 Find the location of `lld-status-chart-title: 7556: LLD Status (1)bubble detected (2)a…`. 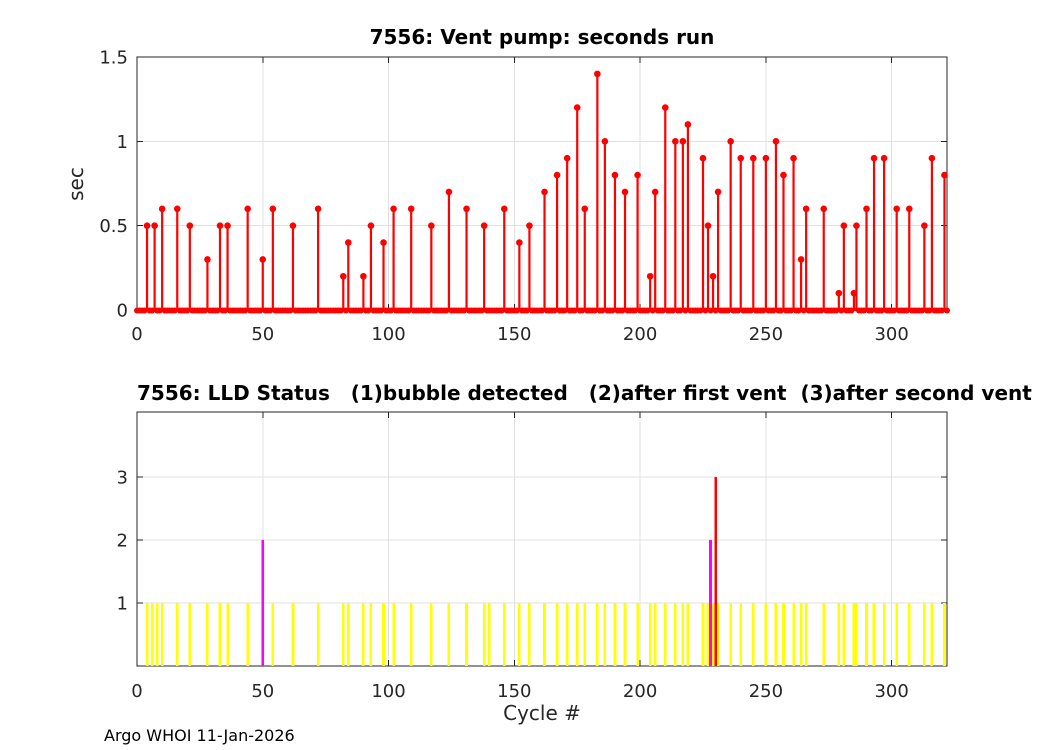

lld-status-chart-title: 7556: LLD Status (1)bubble detected (2)a… is located at coordinates (584, 393).